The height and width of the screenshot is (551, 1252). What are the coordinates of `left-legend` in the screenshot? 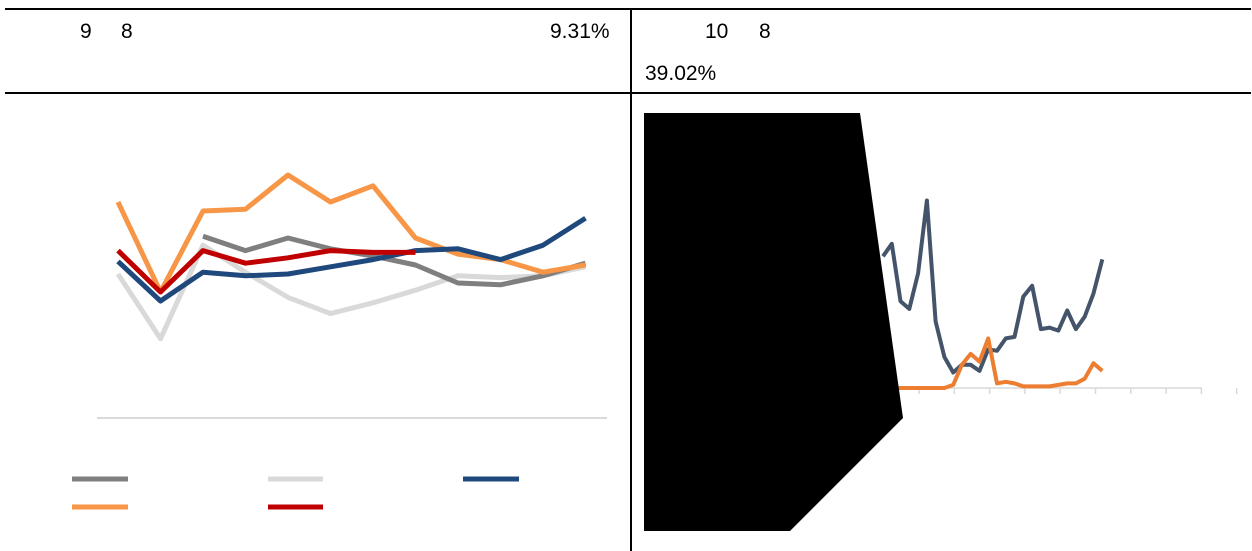 It's located at (295, 493).